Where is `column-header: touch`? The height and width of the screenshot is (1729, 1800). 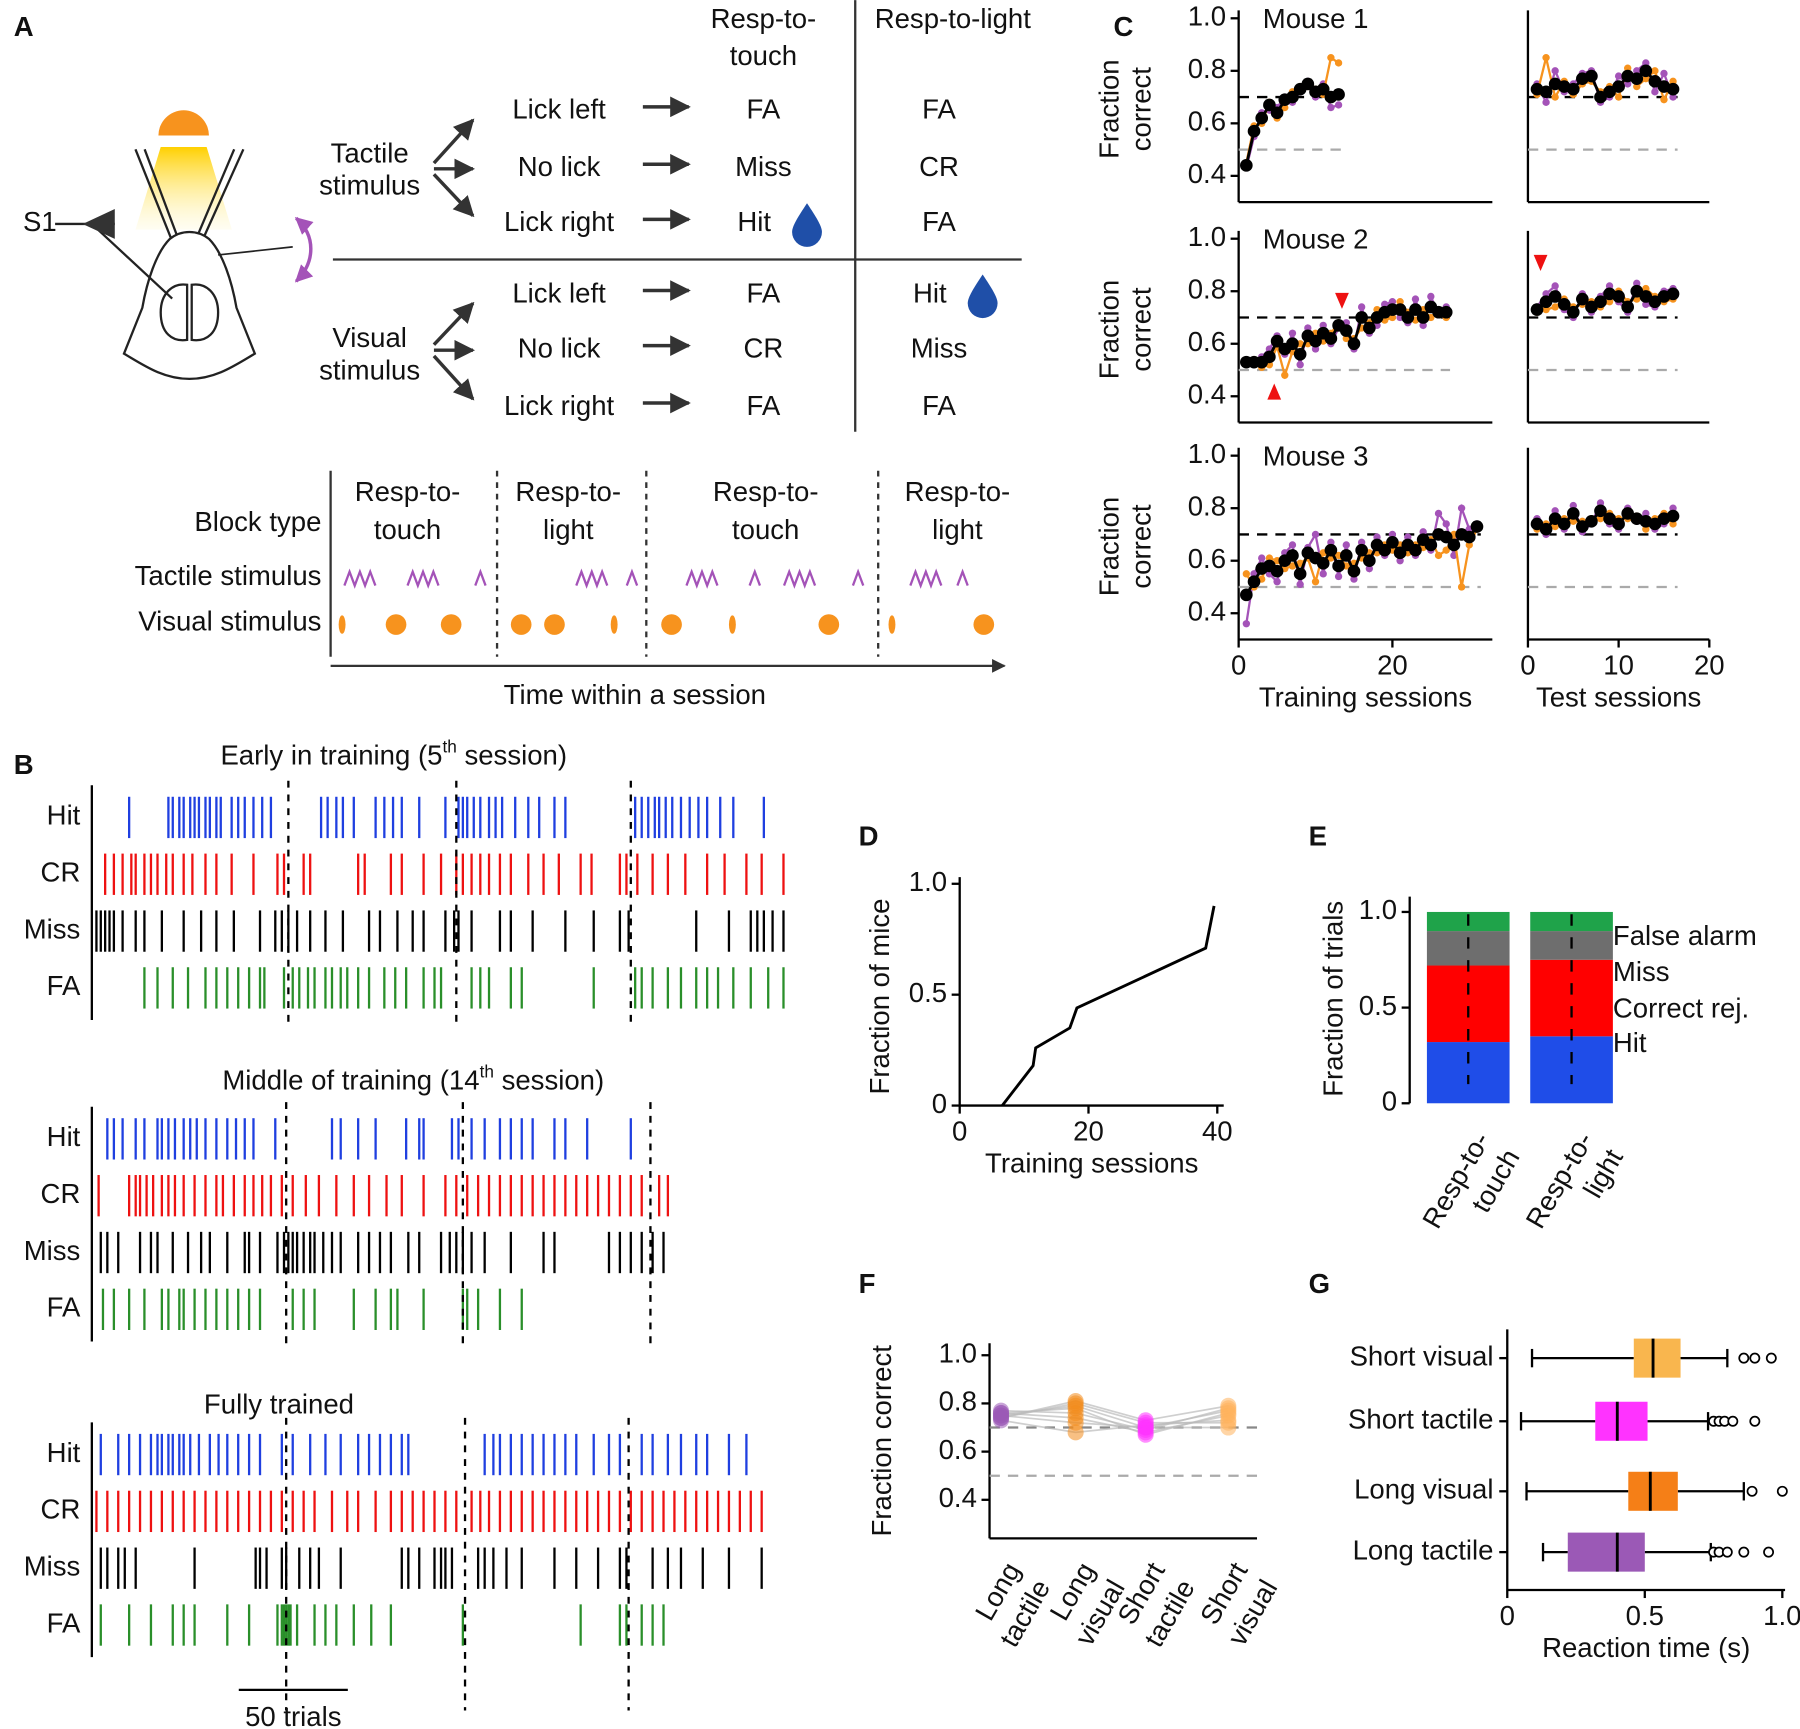
column-header: touch is located at coordinates (763, 55).